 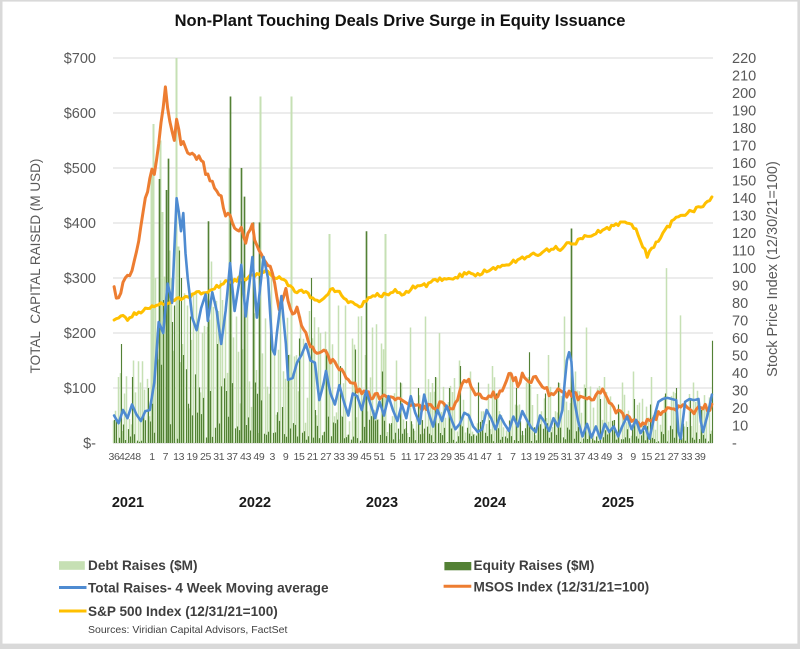 What do you see at coordinates (744, 164) in the screenshot?
I see `svg-text: 160` at bounding box center [744, 164].